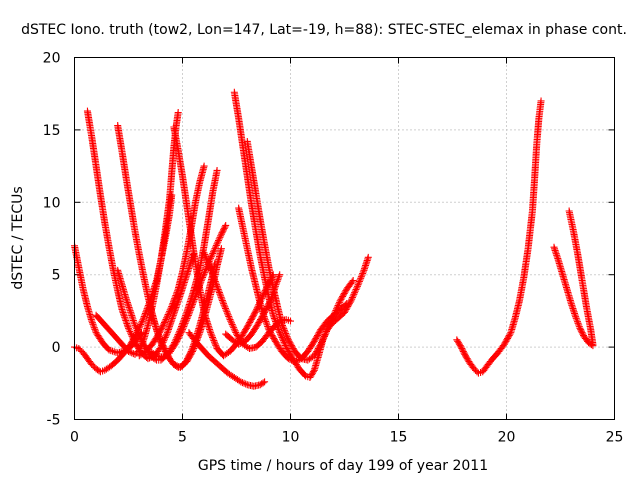 This screenshot has width=640, height=480. What do you see at coordinates (507, 438) in the screenshot?
I see `x-tick-label-4: 20` at bounding box center [507, 438].